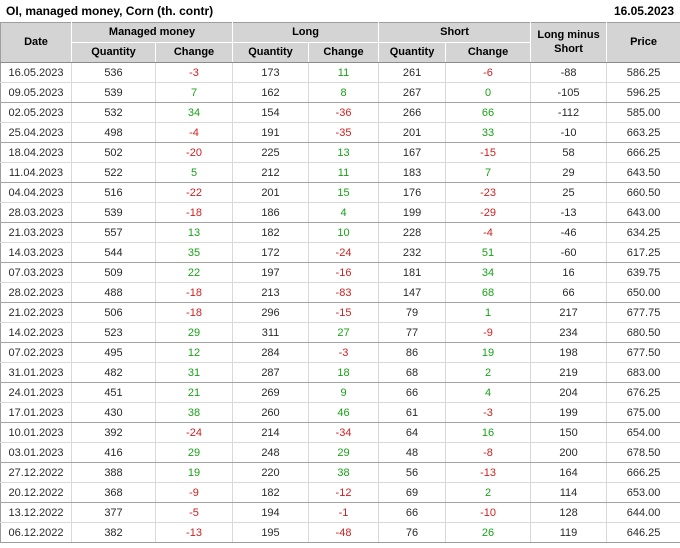  Describe the element at coordinates (412, 232) in the screenshot. I see `short-quantity-cell: 228` at that location.